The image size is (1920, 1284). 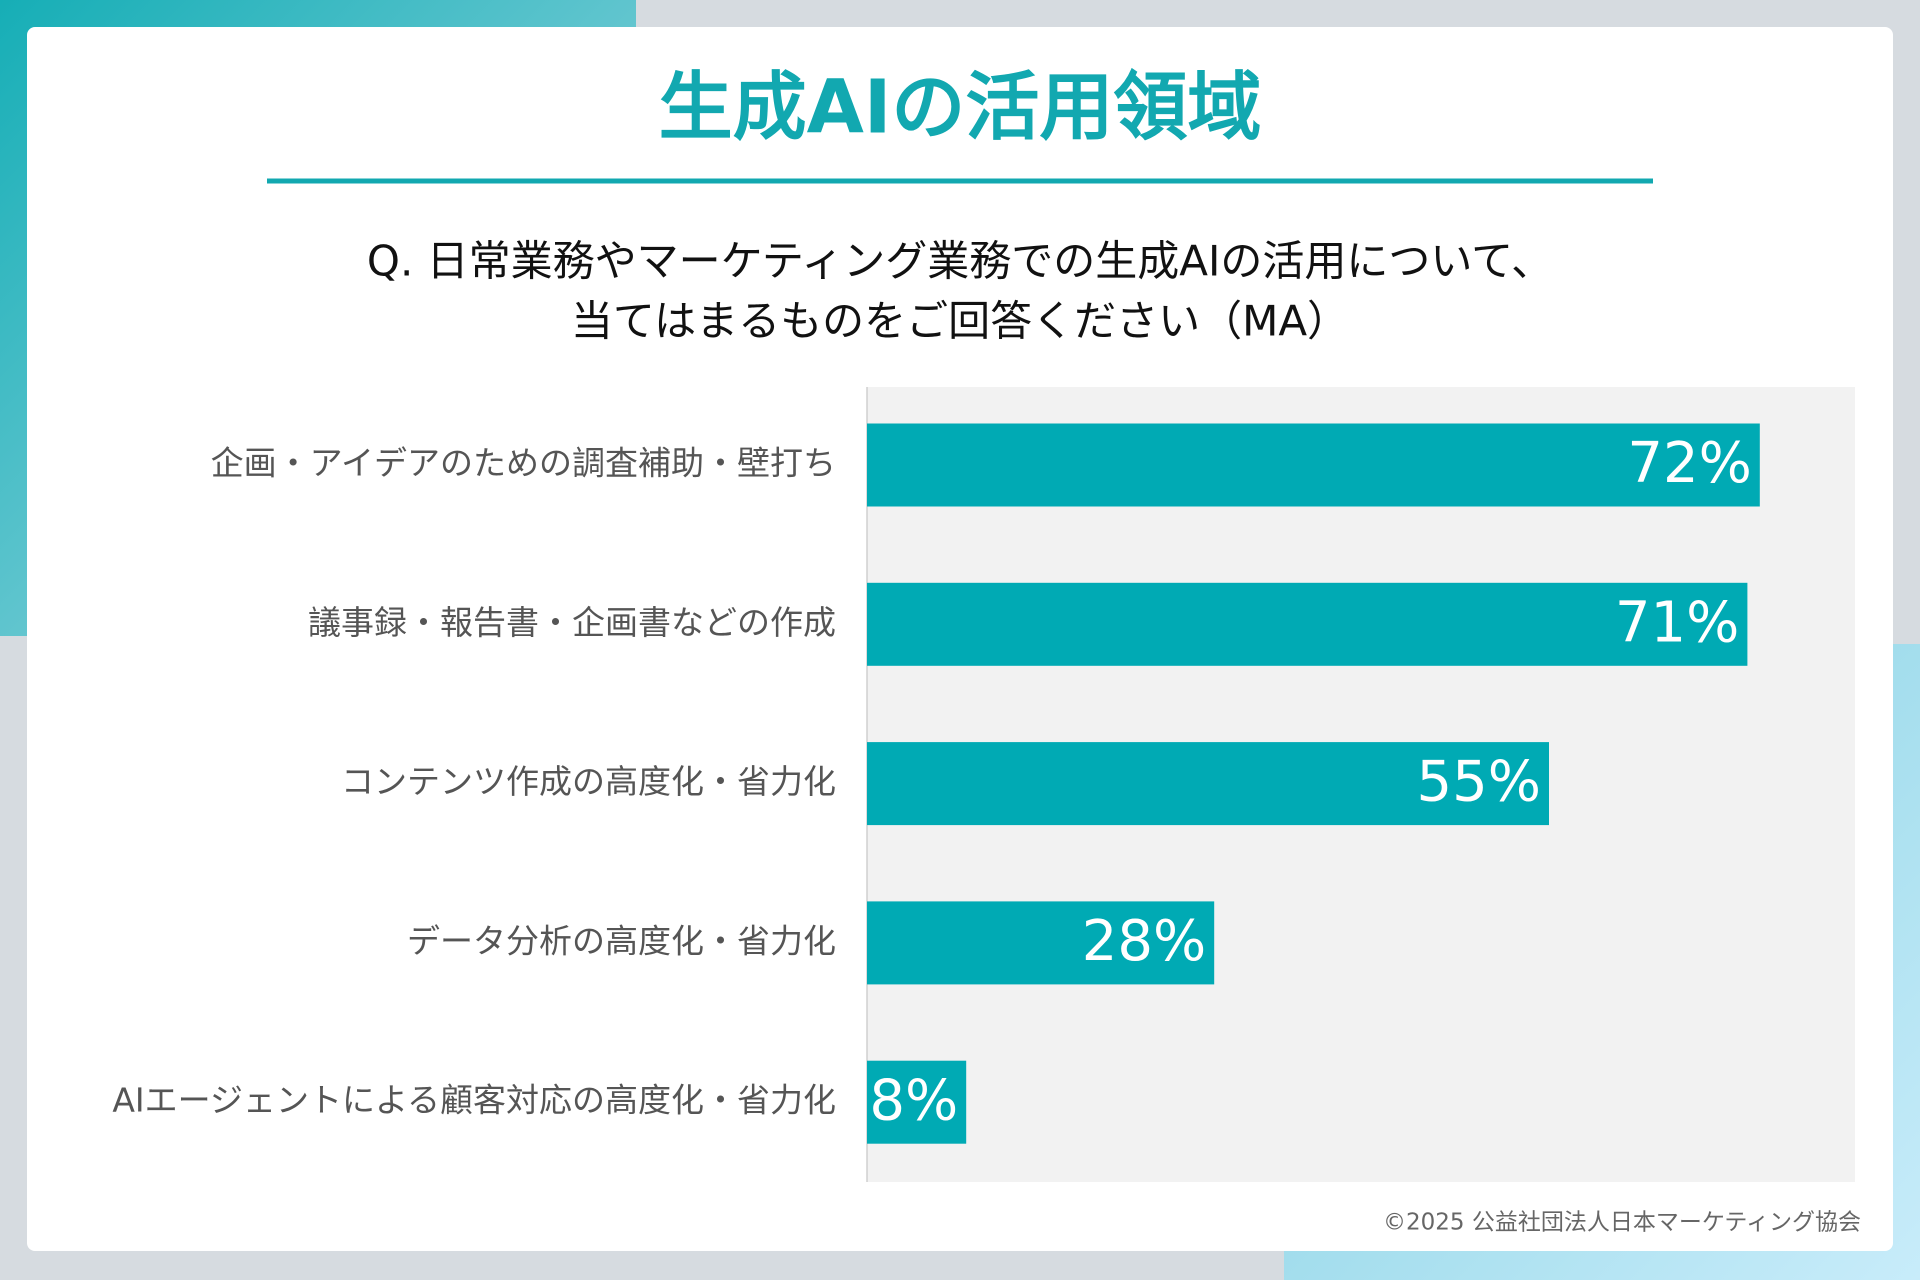 What do you see at coordinates (1622, 1223) in the screenshot?
I see `footer: ©2025 公益社団法人日本マーケティング協会` at bounding box center [1622, 1223].